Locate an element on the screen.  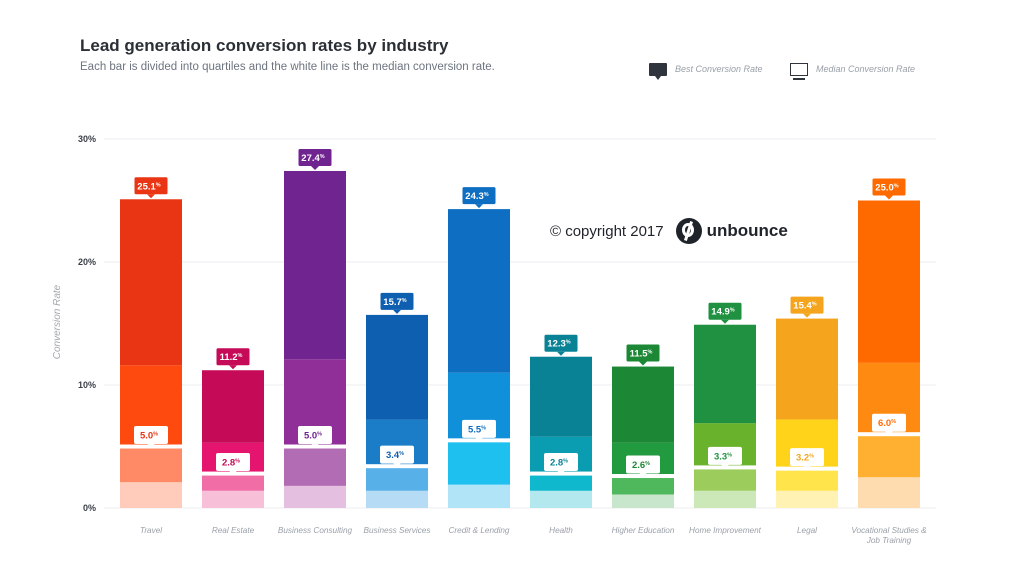
y-axis: 0% 10% 20% 30% Conversion Rate is located at coordinates (74, 323).